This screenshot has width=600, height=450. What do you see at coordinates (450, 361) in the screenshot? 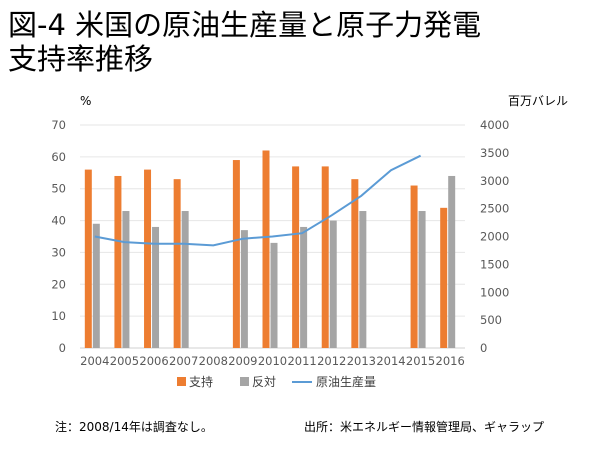
I see `x-tick-label: 2016` at bounding box center [450, 361].